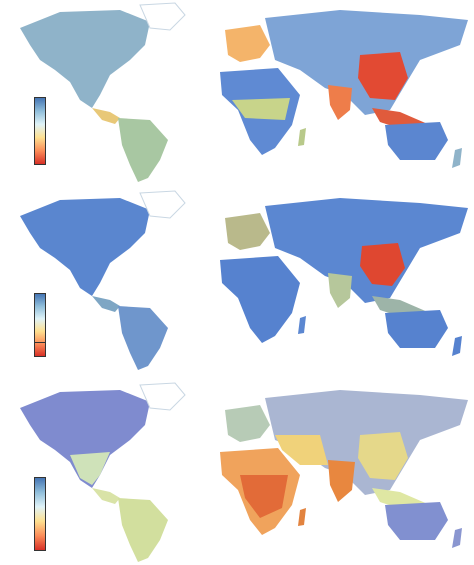 The image size is (474, 565). Describe the element at coordinates (90, 468) in the screenshot. I see `us-south` at that location.